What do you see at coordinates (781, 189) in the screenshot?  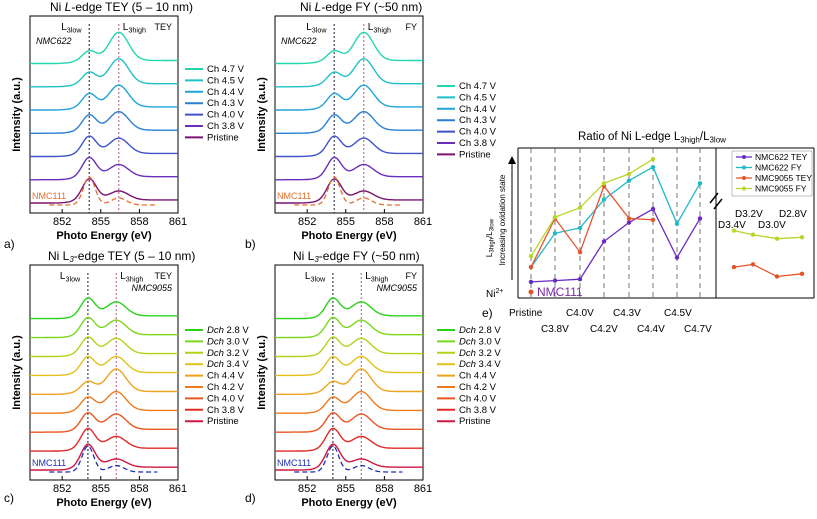 I see `legend-label: NMC9055 FY` at bounding box center [781, 189].